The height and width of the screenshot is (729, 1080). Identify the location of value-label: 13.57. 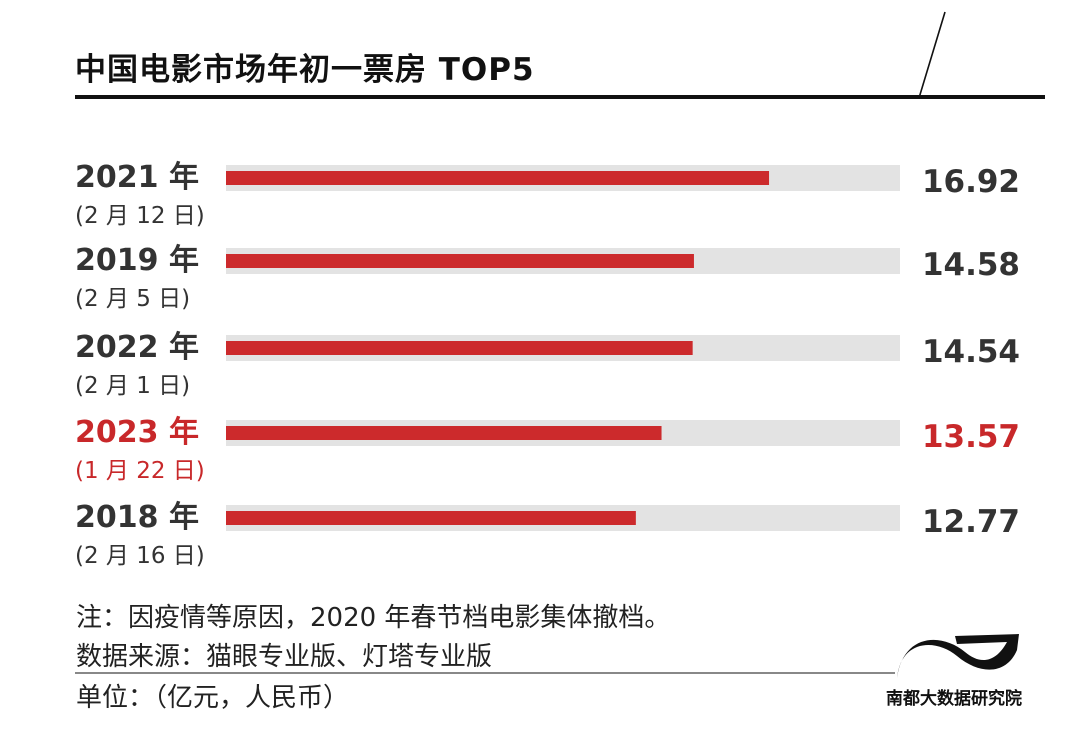
(971, 437).